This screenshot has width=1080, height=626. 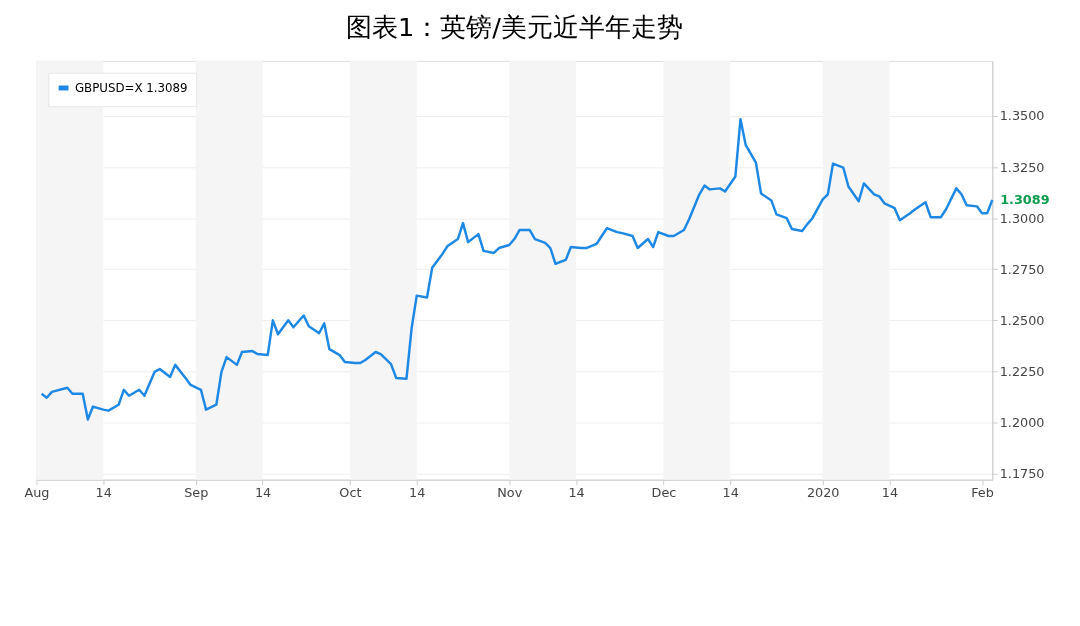 What do you see at coordinates (982, 492) in the screenshot?
I see `x-tick-label: Feb` at bounding box center [982, 492].